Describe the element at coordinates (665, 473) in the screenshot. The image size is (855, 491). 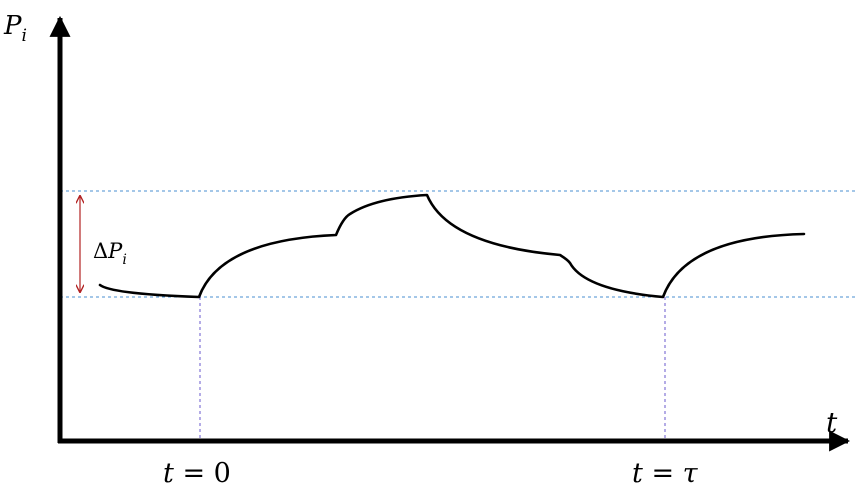
I see `period-time-label: t = τ` at that location.